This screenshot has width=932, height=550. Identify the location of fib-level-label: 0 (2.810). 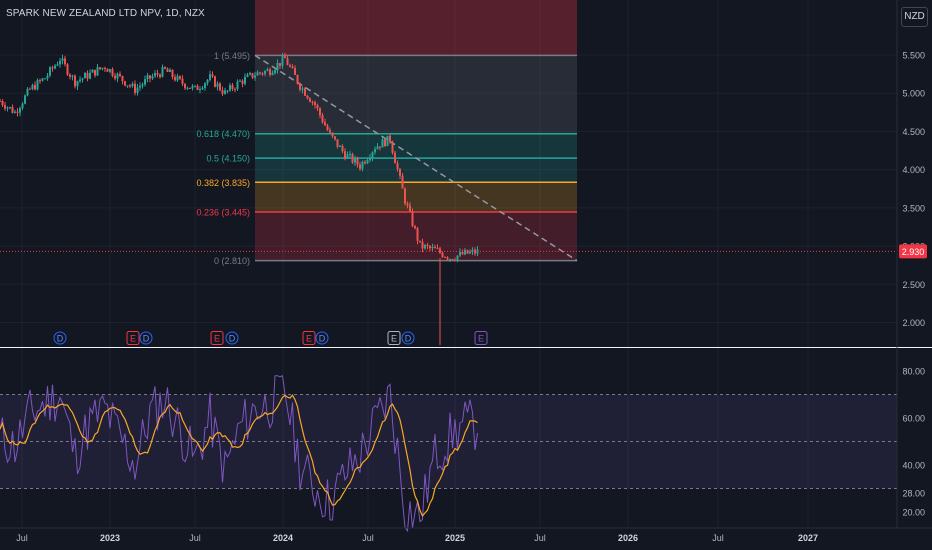
(232, 261).